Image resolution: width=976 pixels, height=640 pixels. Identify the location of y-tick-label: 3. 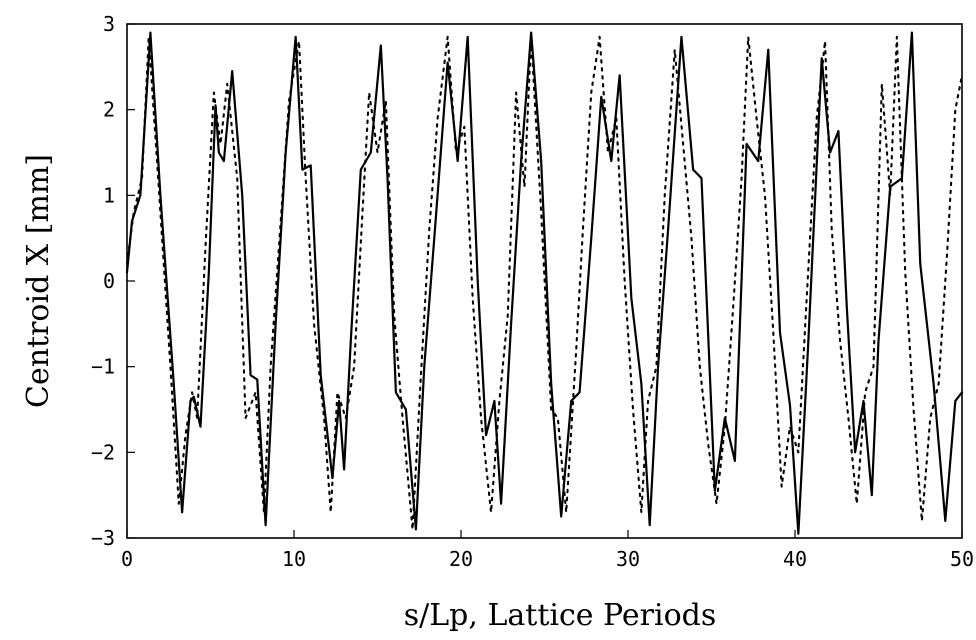
(109, 24).